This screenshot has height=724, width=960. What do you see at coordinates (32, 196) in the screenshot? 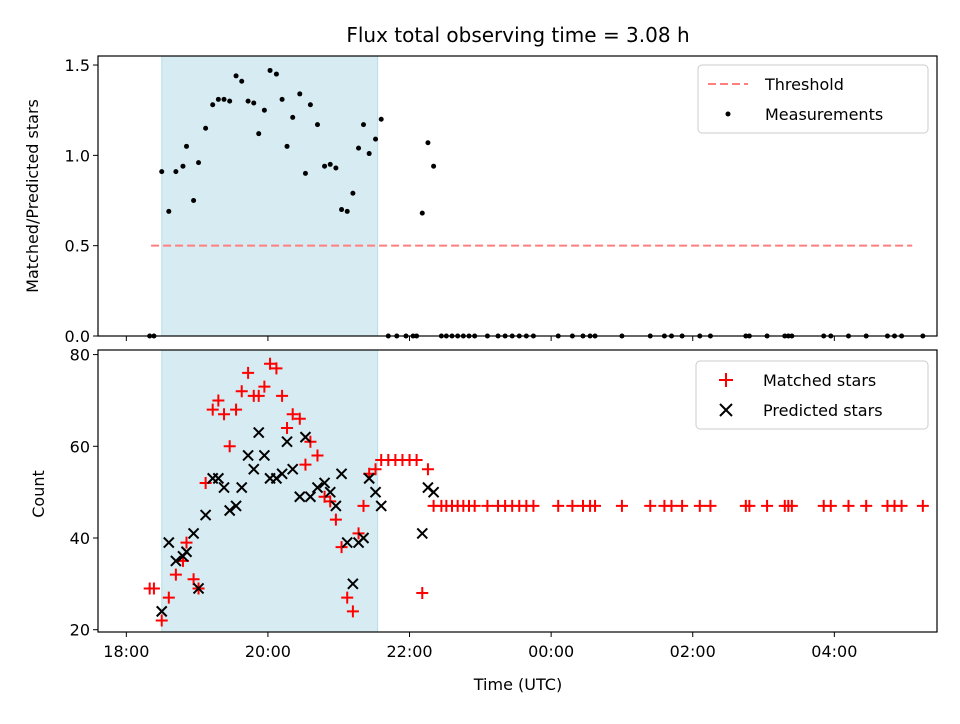
I see `top-y-label: Matched/Predicted stars` at bounding box center [32, 196].